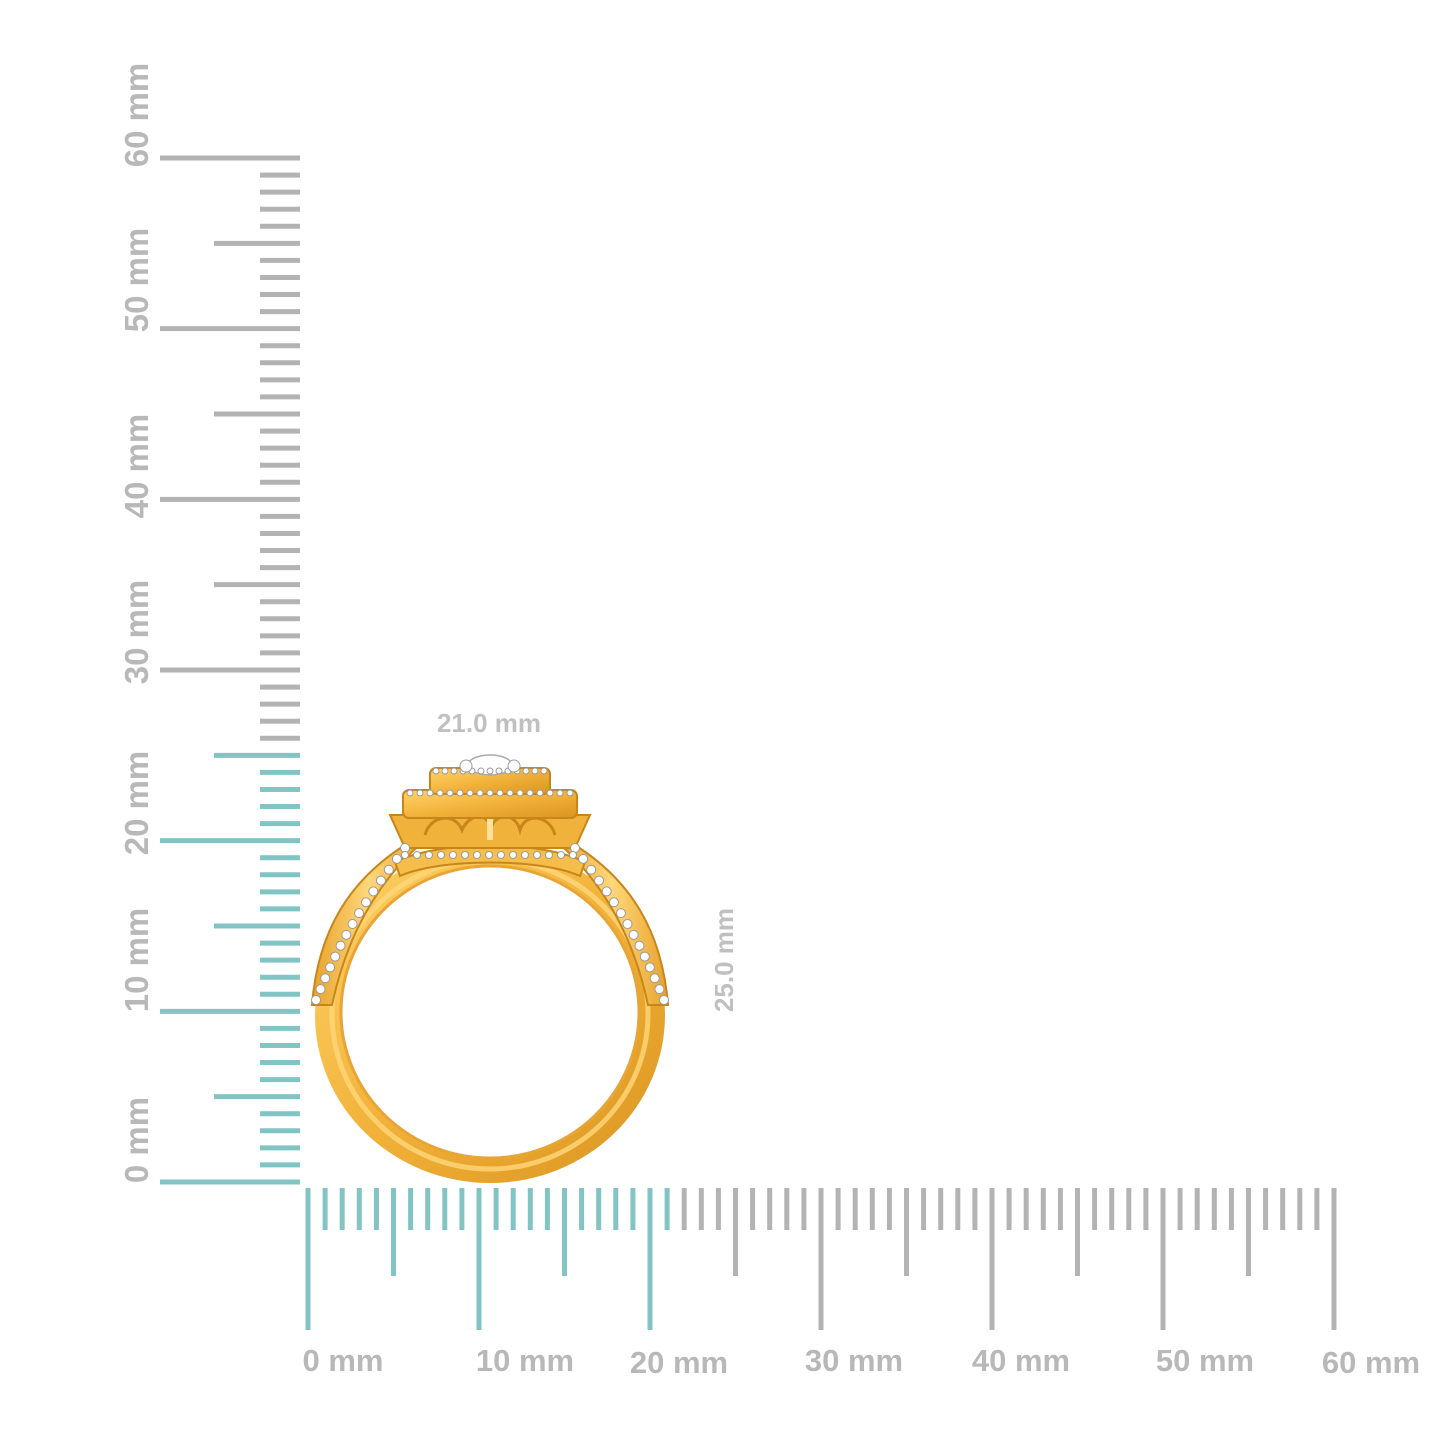 This screenshot has width=1445, height=1445. I want to click on hruler-label-0: 0 mm, so click(343, 1360).